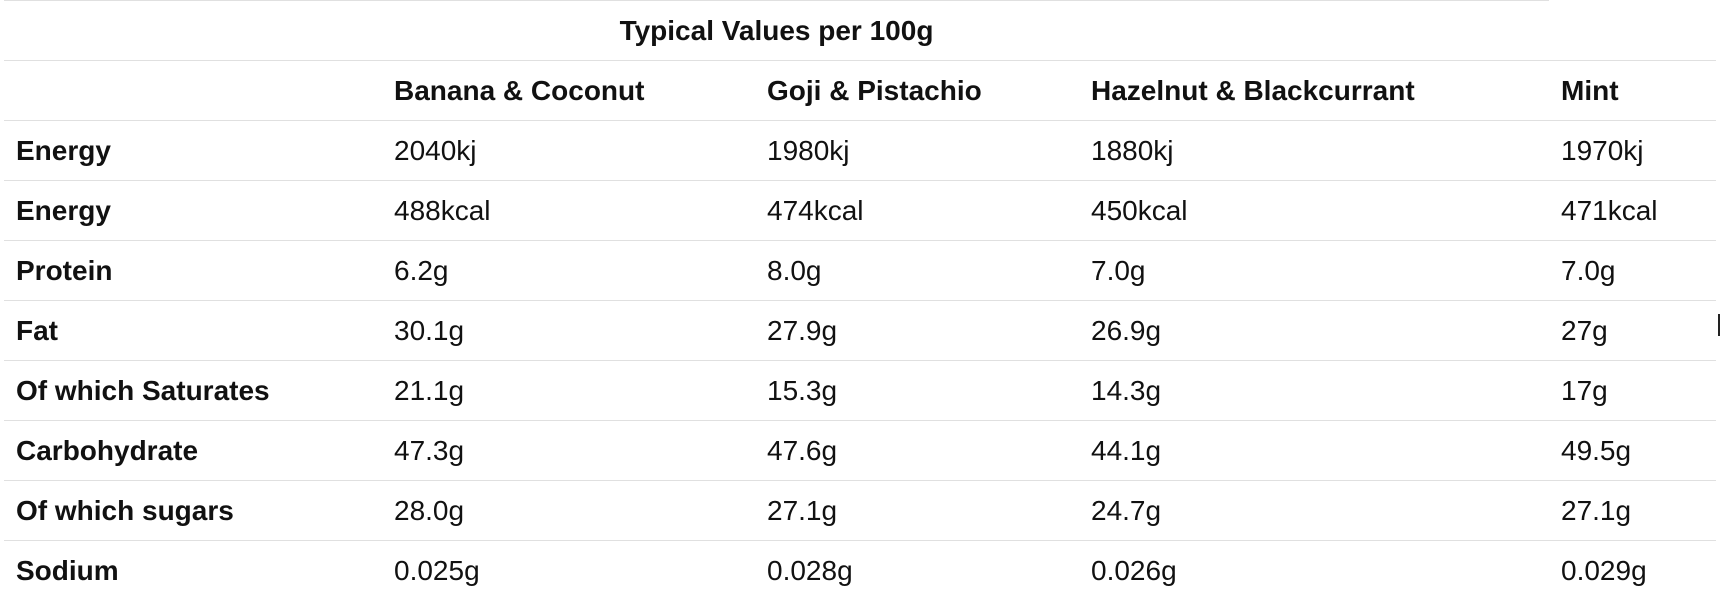 This screenshot has height=600, width=1724. I want to click on table-cell: 28.0g, so click(568, 511).